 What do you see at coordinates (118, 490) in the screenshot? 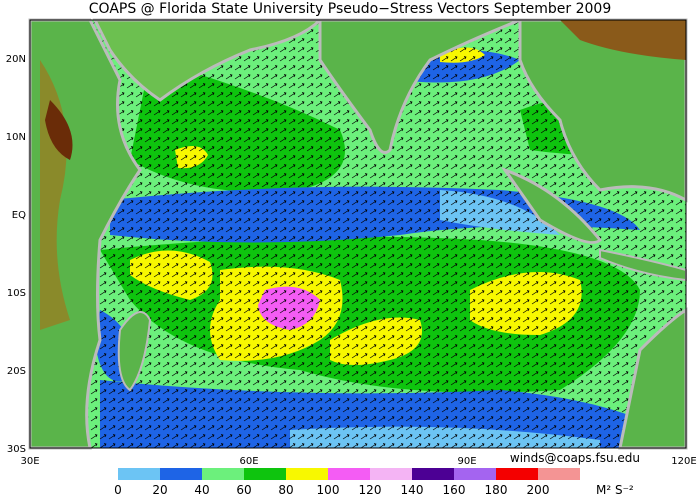
I see `legend-tick-label: 0` at bounding box center [118, 490].